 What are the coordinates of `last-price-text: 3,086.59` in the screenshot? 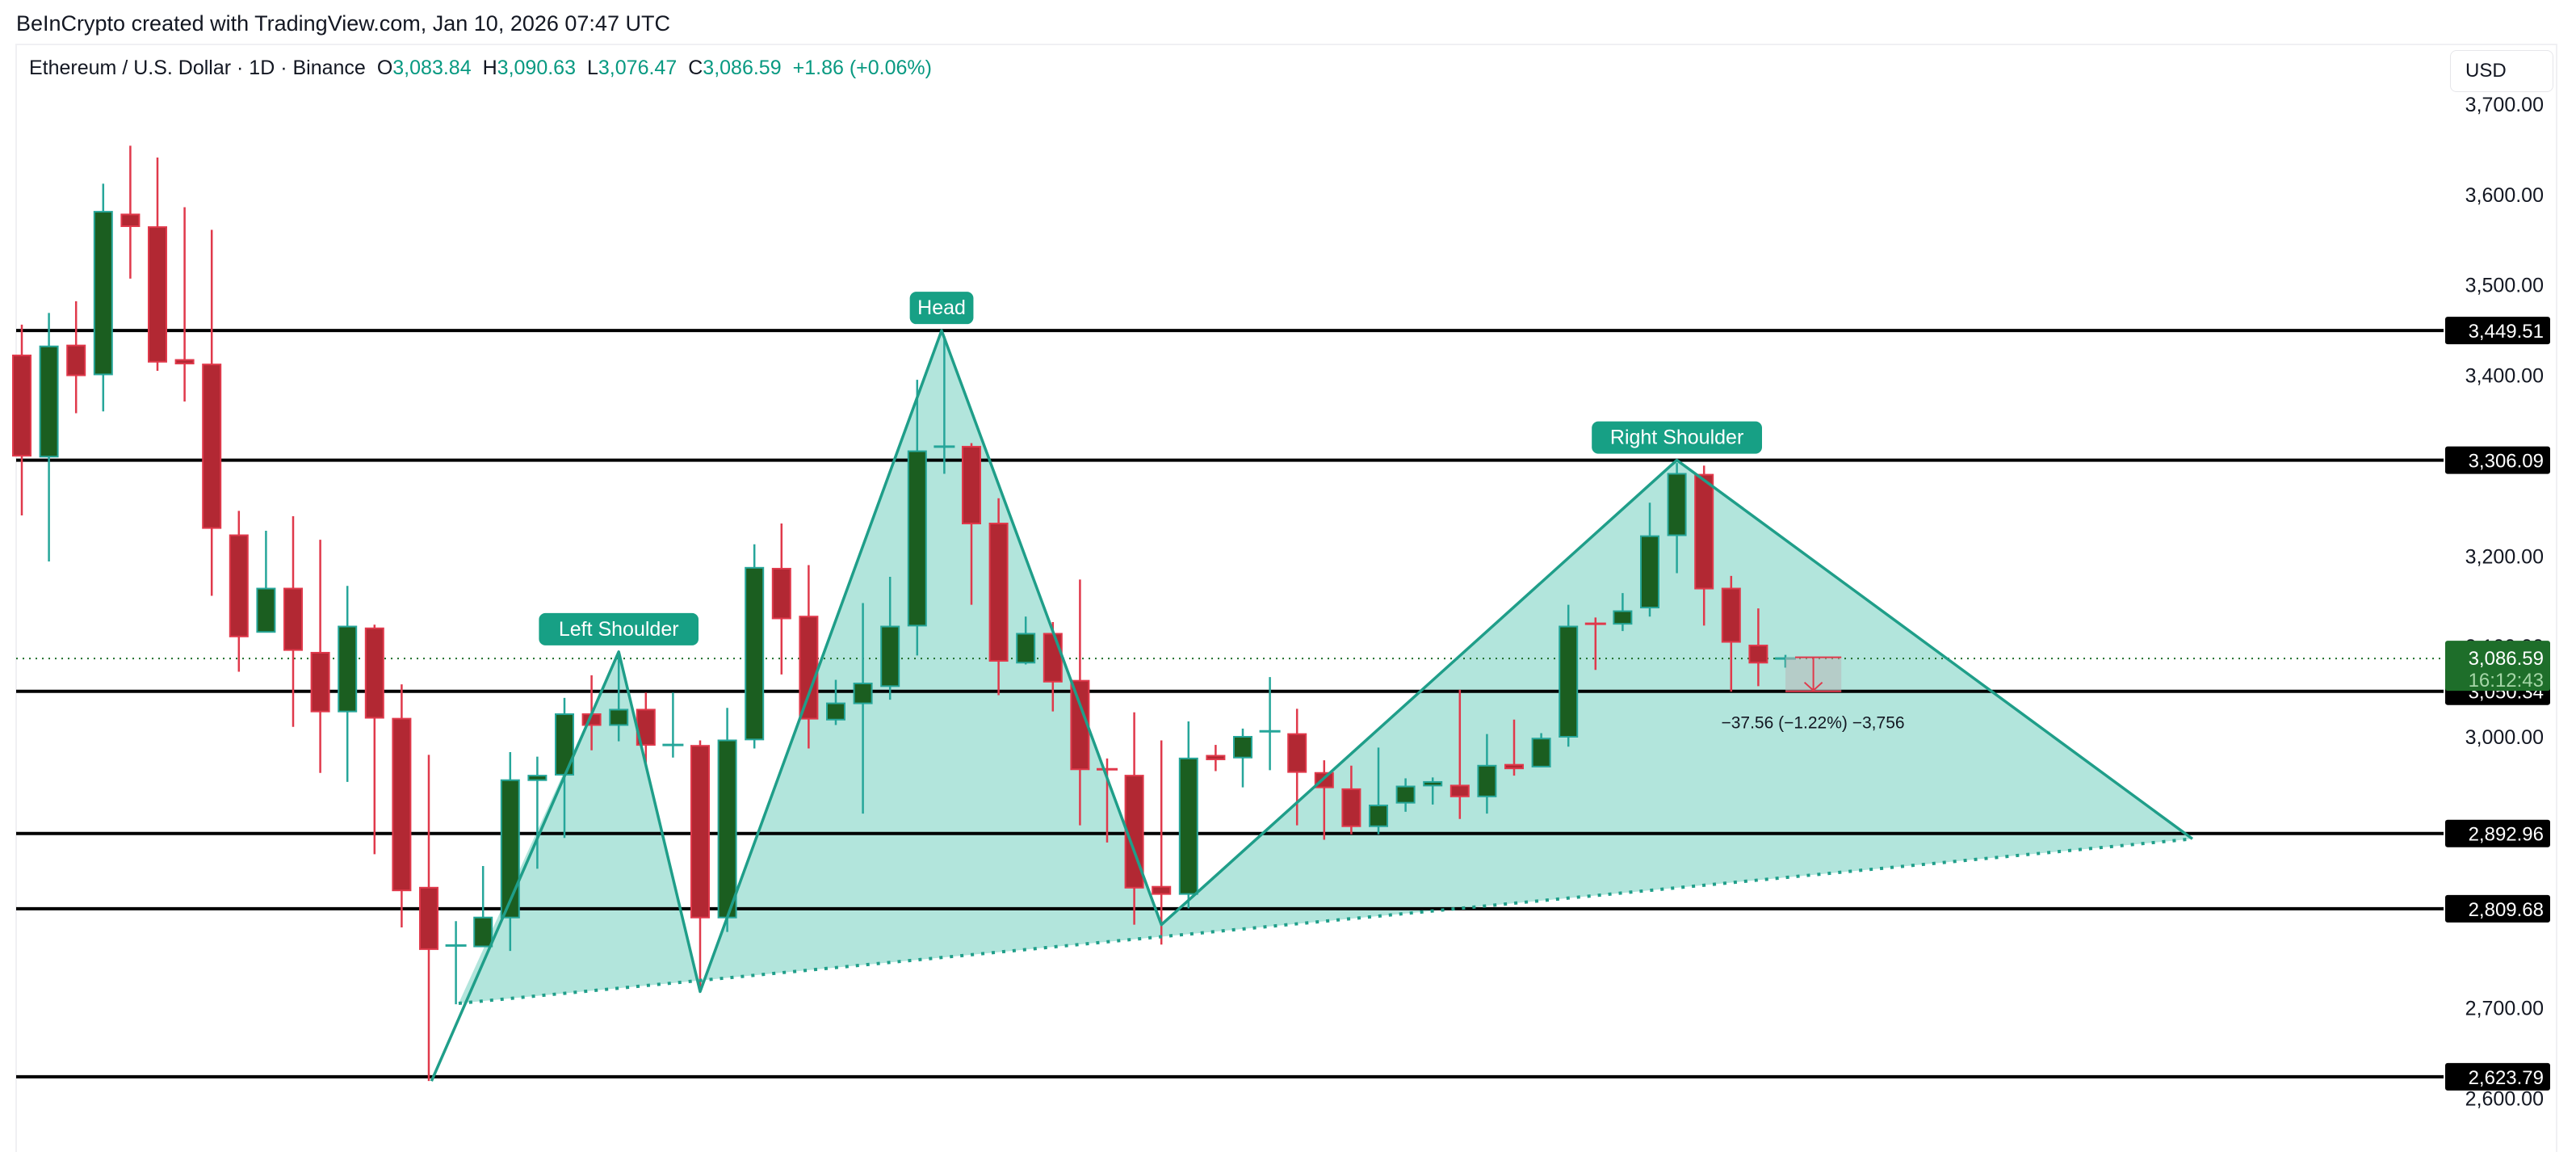 It's located at (2506, 659).